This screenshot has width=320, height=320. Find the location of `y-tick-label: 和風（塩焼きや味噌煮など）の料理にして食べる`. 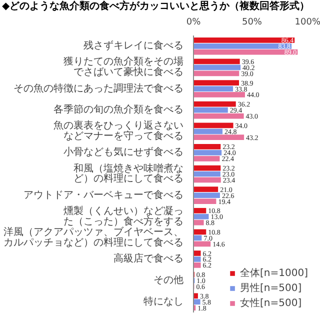

y-tick-label: 和風（塩焼きや味噌煮など）の料理にして食べる is located at coordinates (129, 173).